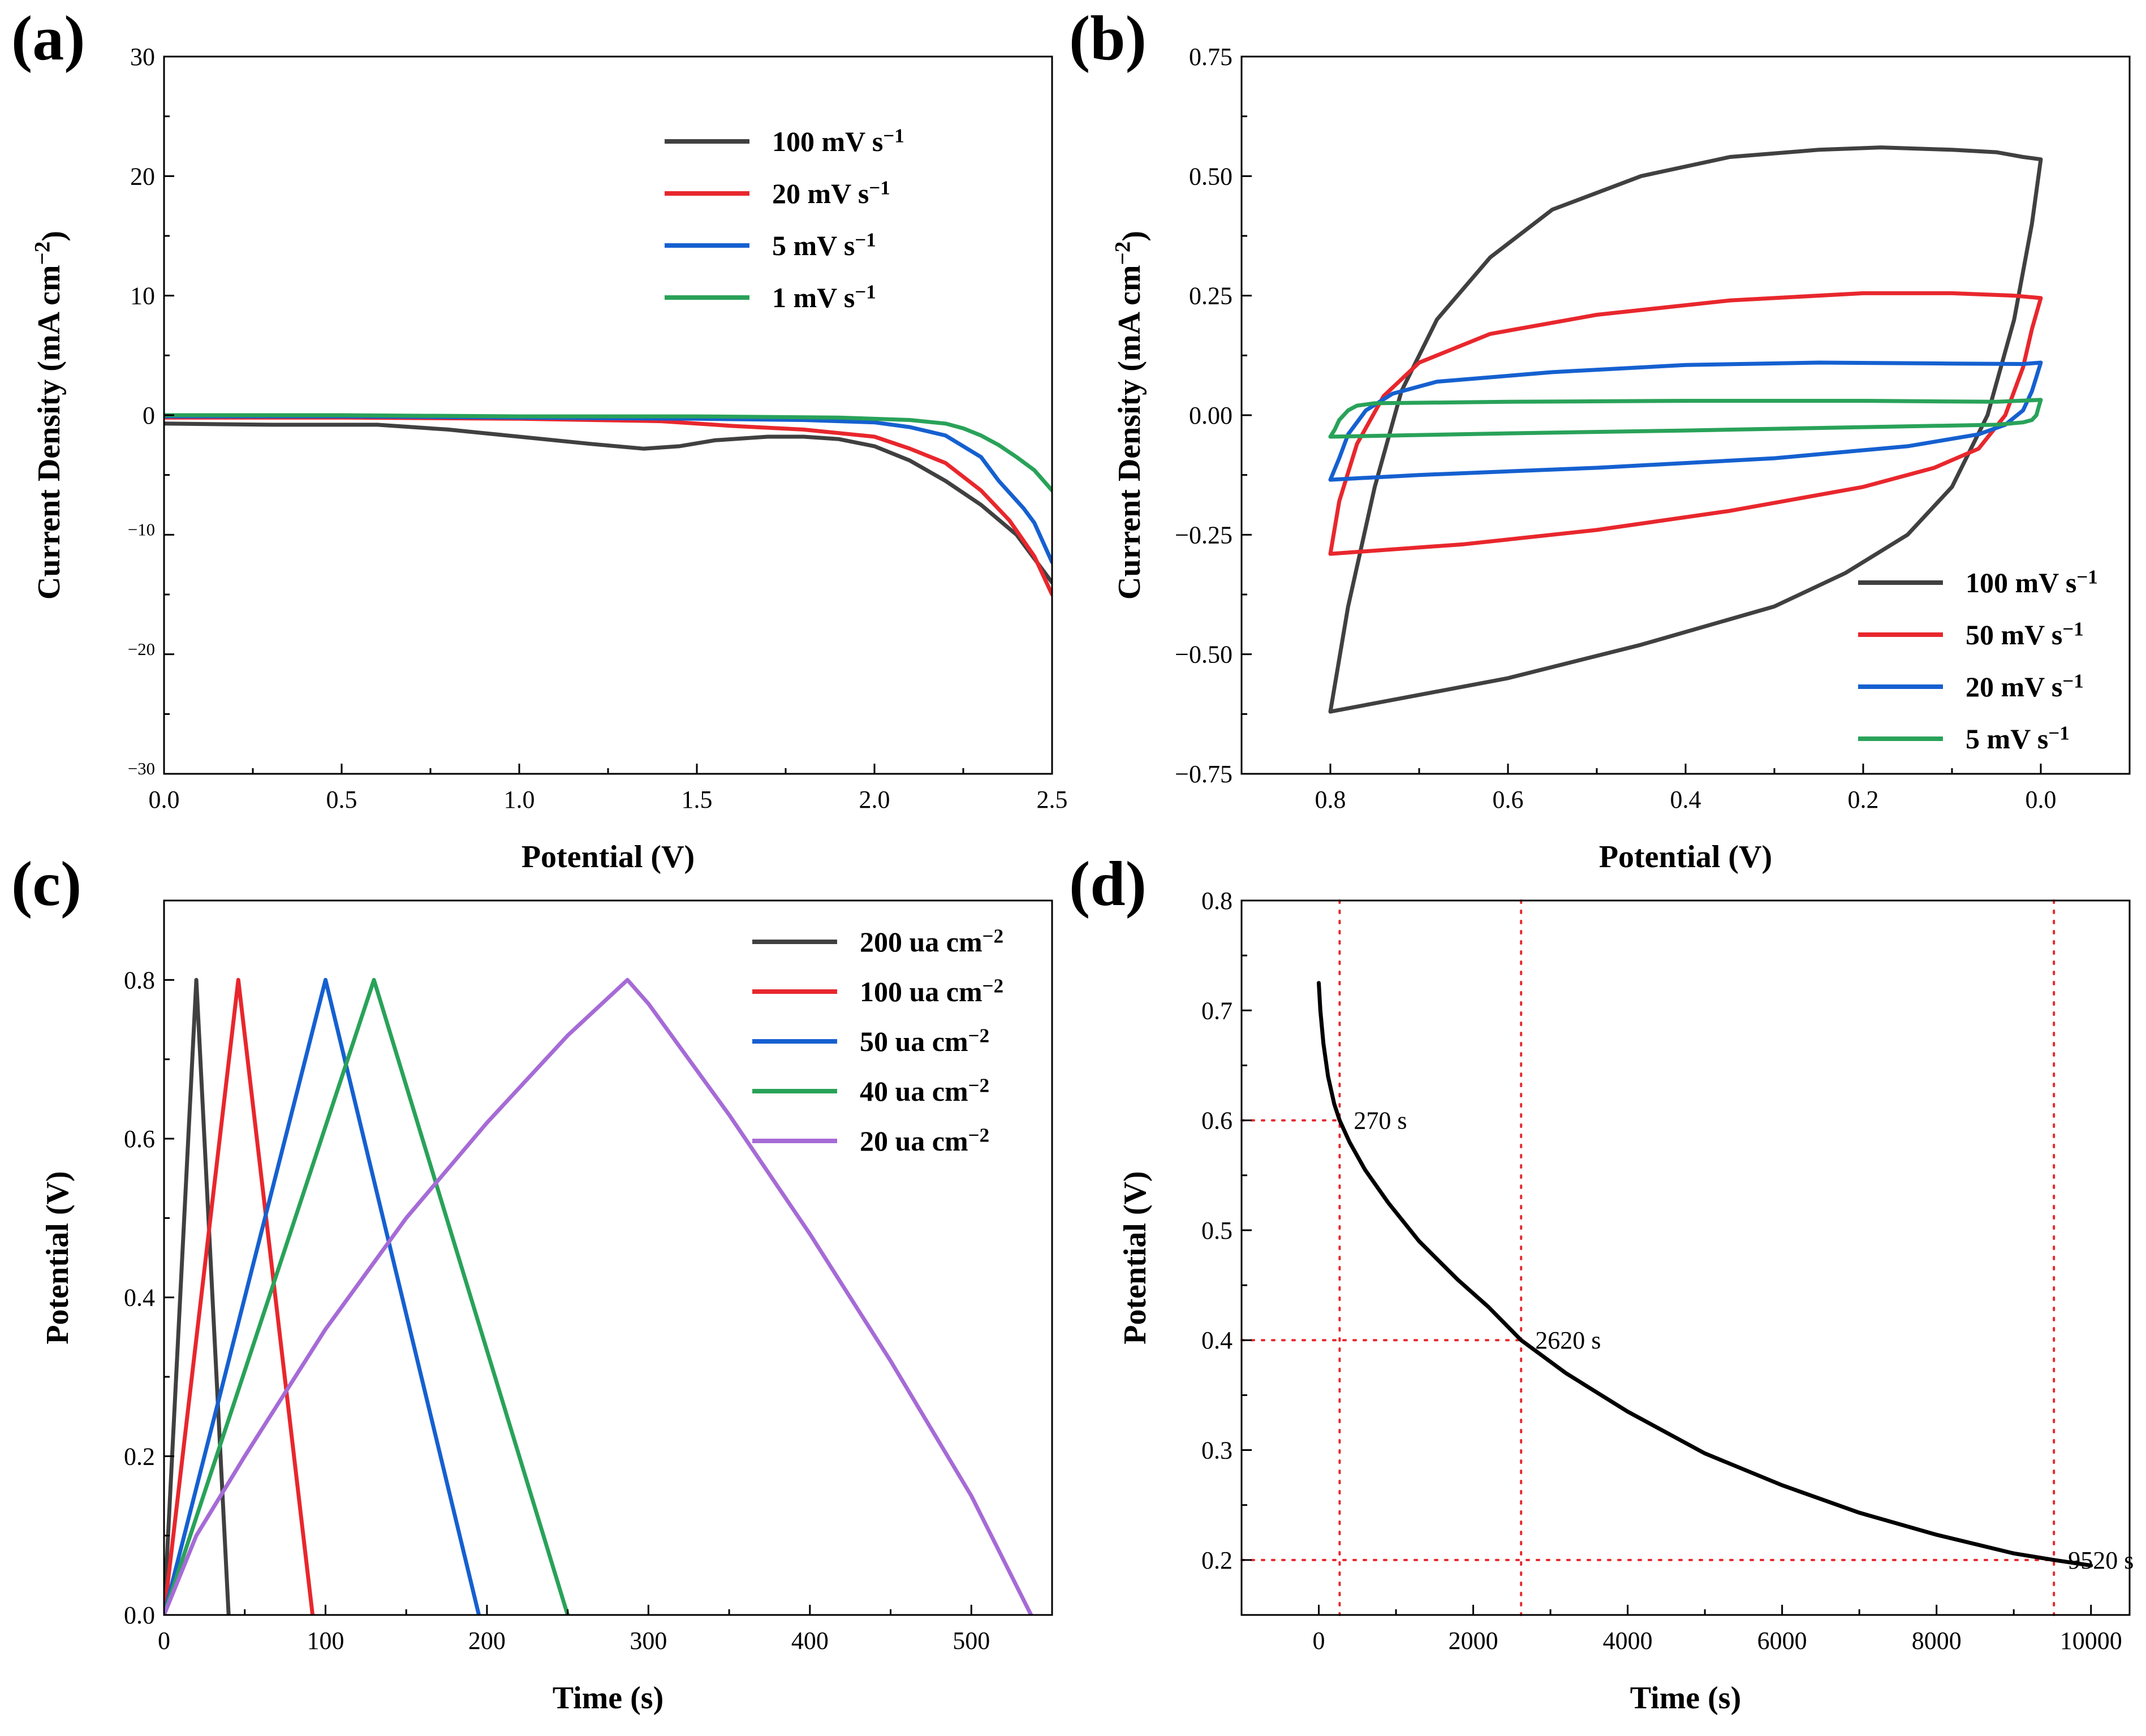 Image resolution: width=2146 pixels, height=1736 pixels. What do you see at coordinates (46, 884) in the screenshot?
I see `panel-label: (c)` at bounding box center [46, 884].